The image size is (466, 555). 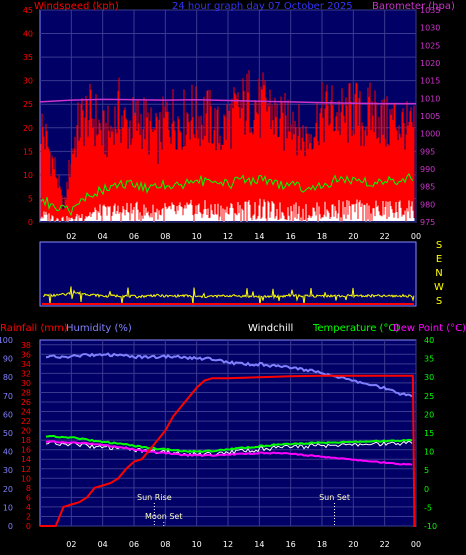 I want to click on barometer-tick: 1015, so click(x=430, y=81).